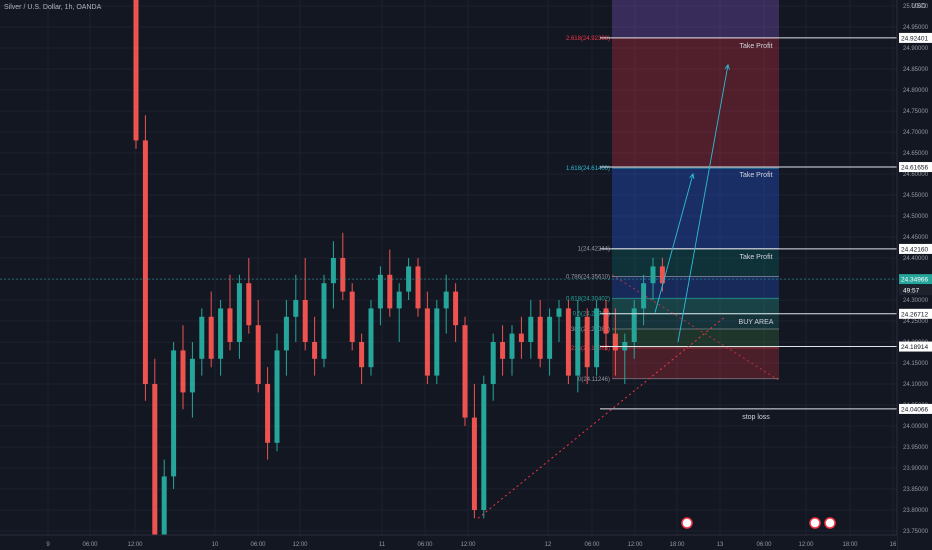  Describe the element at coordinates (916, 112) in the screenshot. I see `y-tick-label: 24.75000` at that location.